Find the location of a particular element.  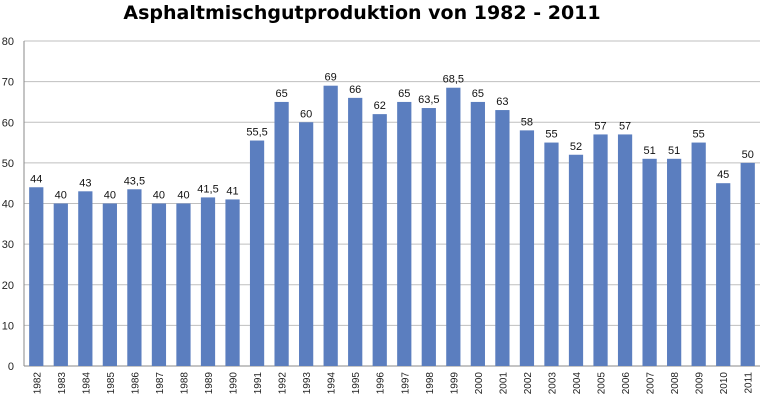

y-tick-label: 40 is located at coordinates (8, 205).